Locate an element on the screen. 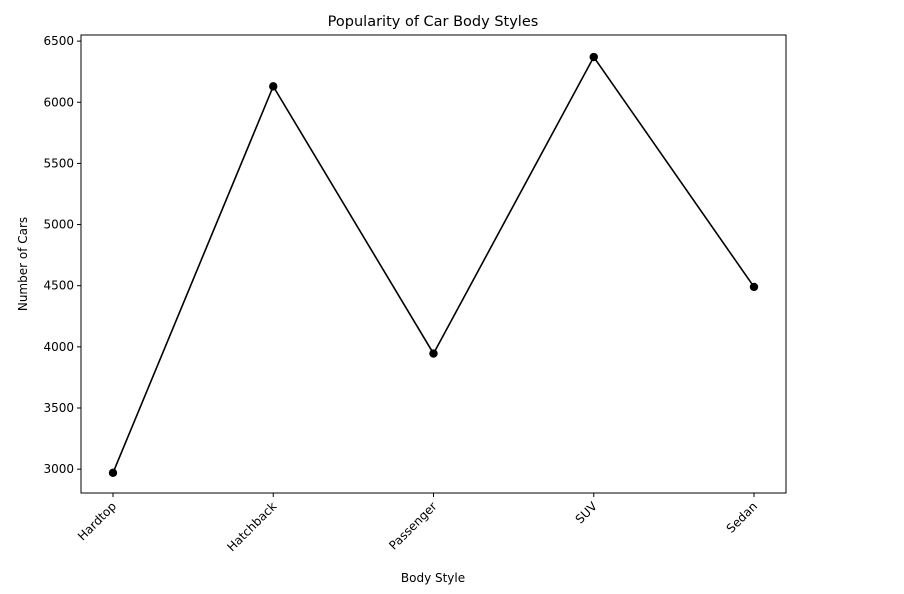 This screenshot has width=904, height=594. y-tick-label: 4000 is located at coordinates (58, 347).